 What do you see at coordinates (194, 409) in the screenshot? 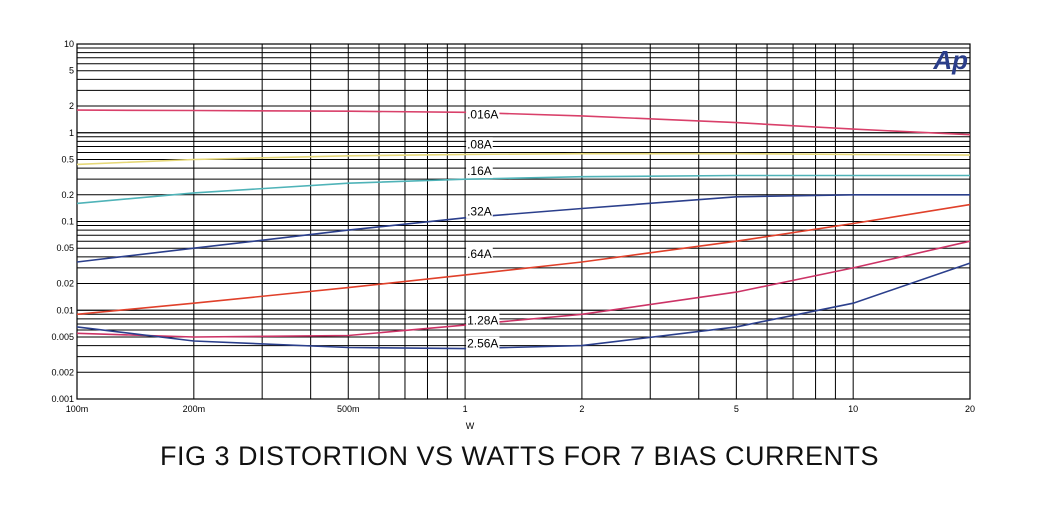
I see `x-tick-label: 200m` at bounding box center [194, 409].